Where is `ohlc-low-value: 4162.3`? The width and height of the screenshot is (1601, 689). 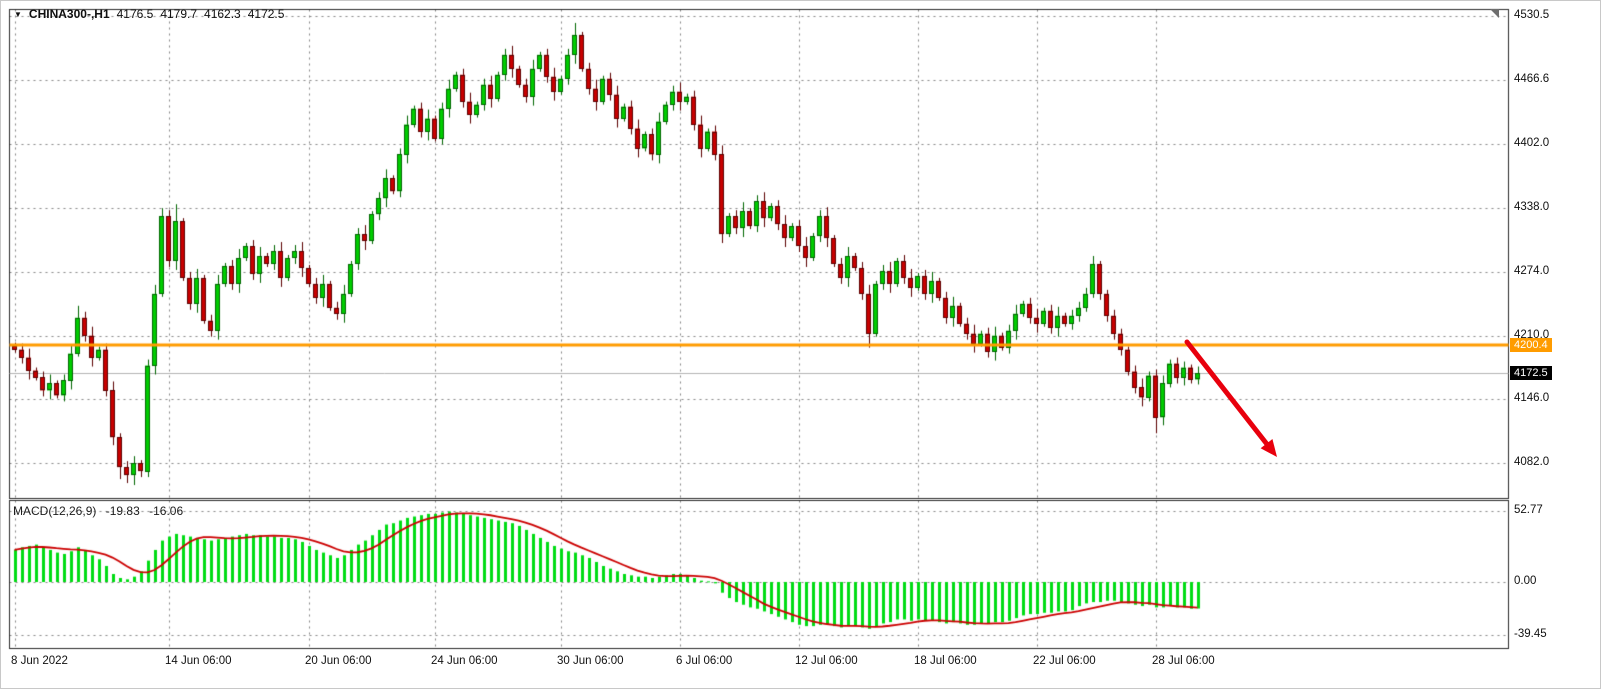
ohlc-low-value: 4162.3 is located at coordinates (222, 14).